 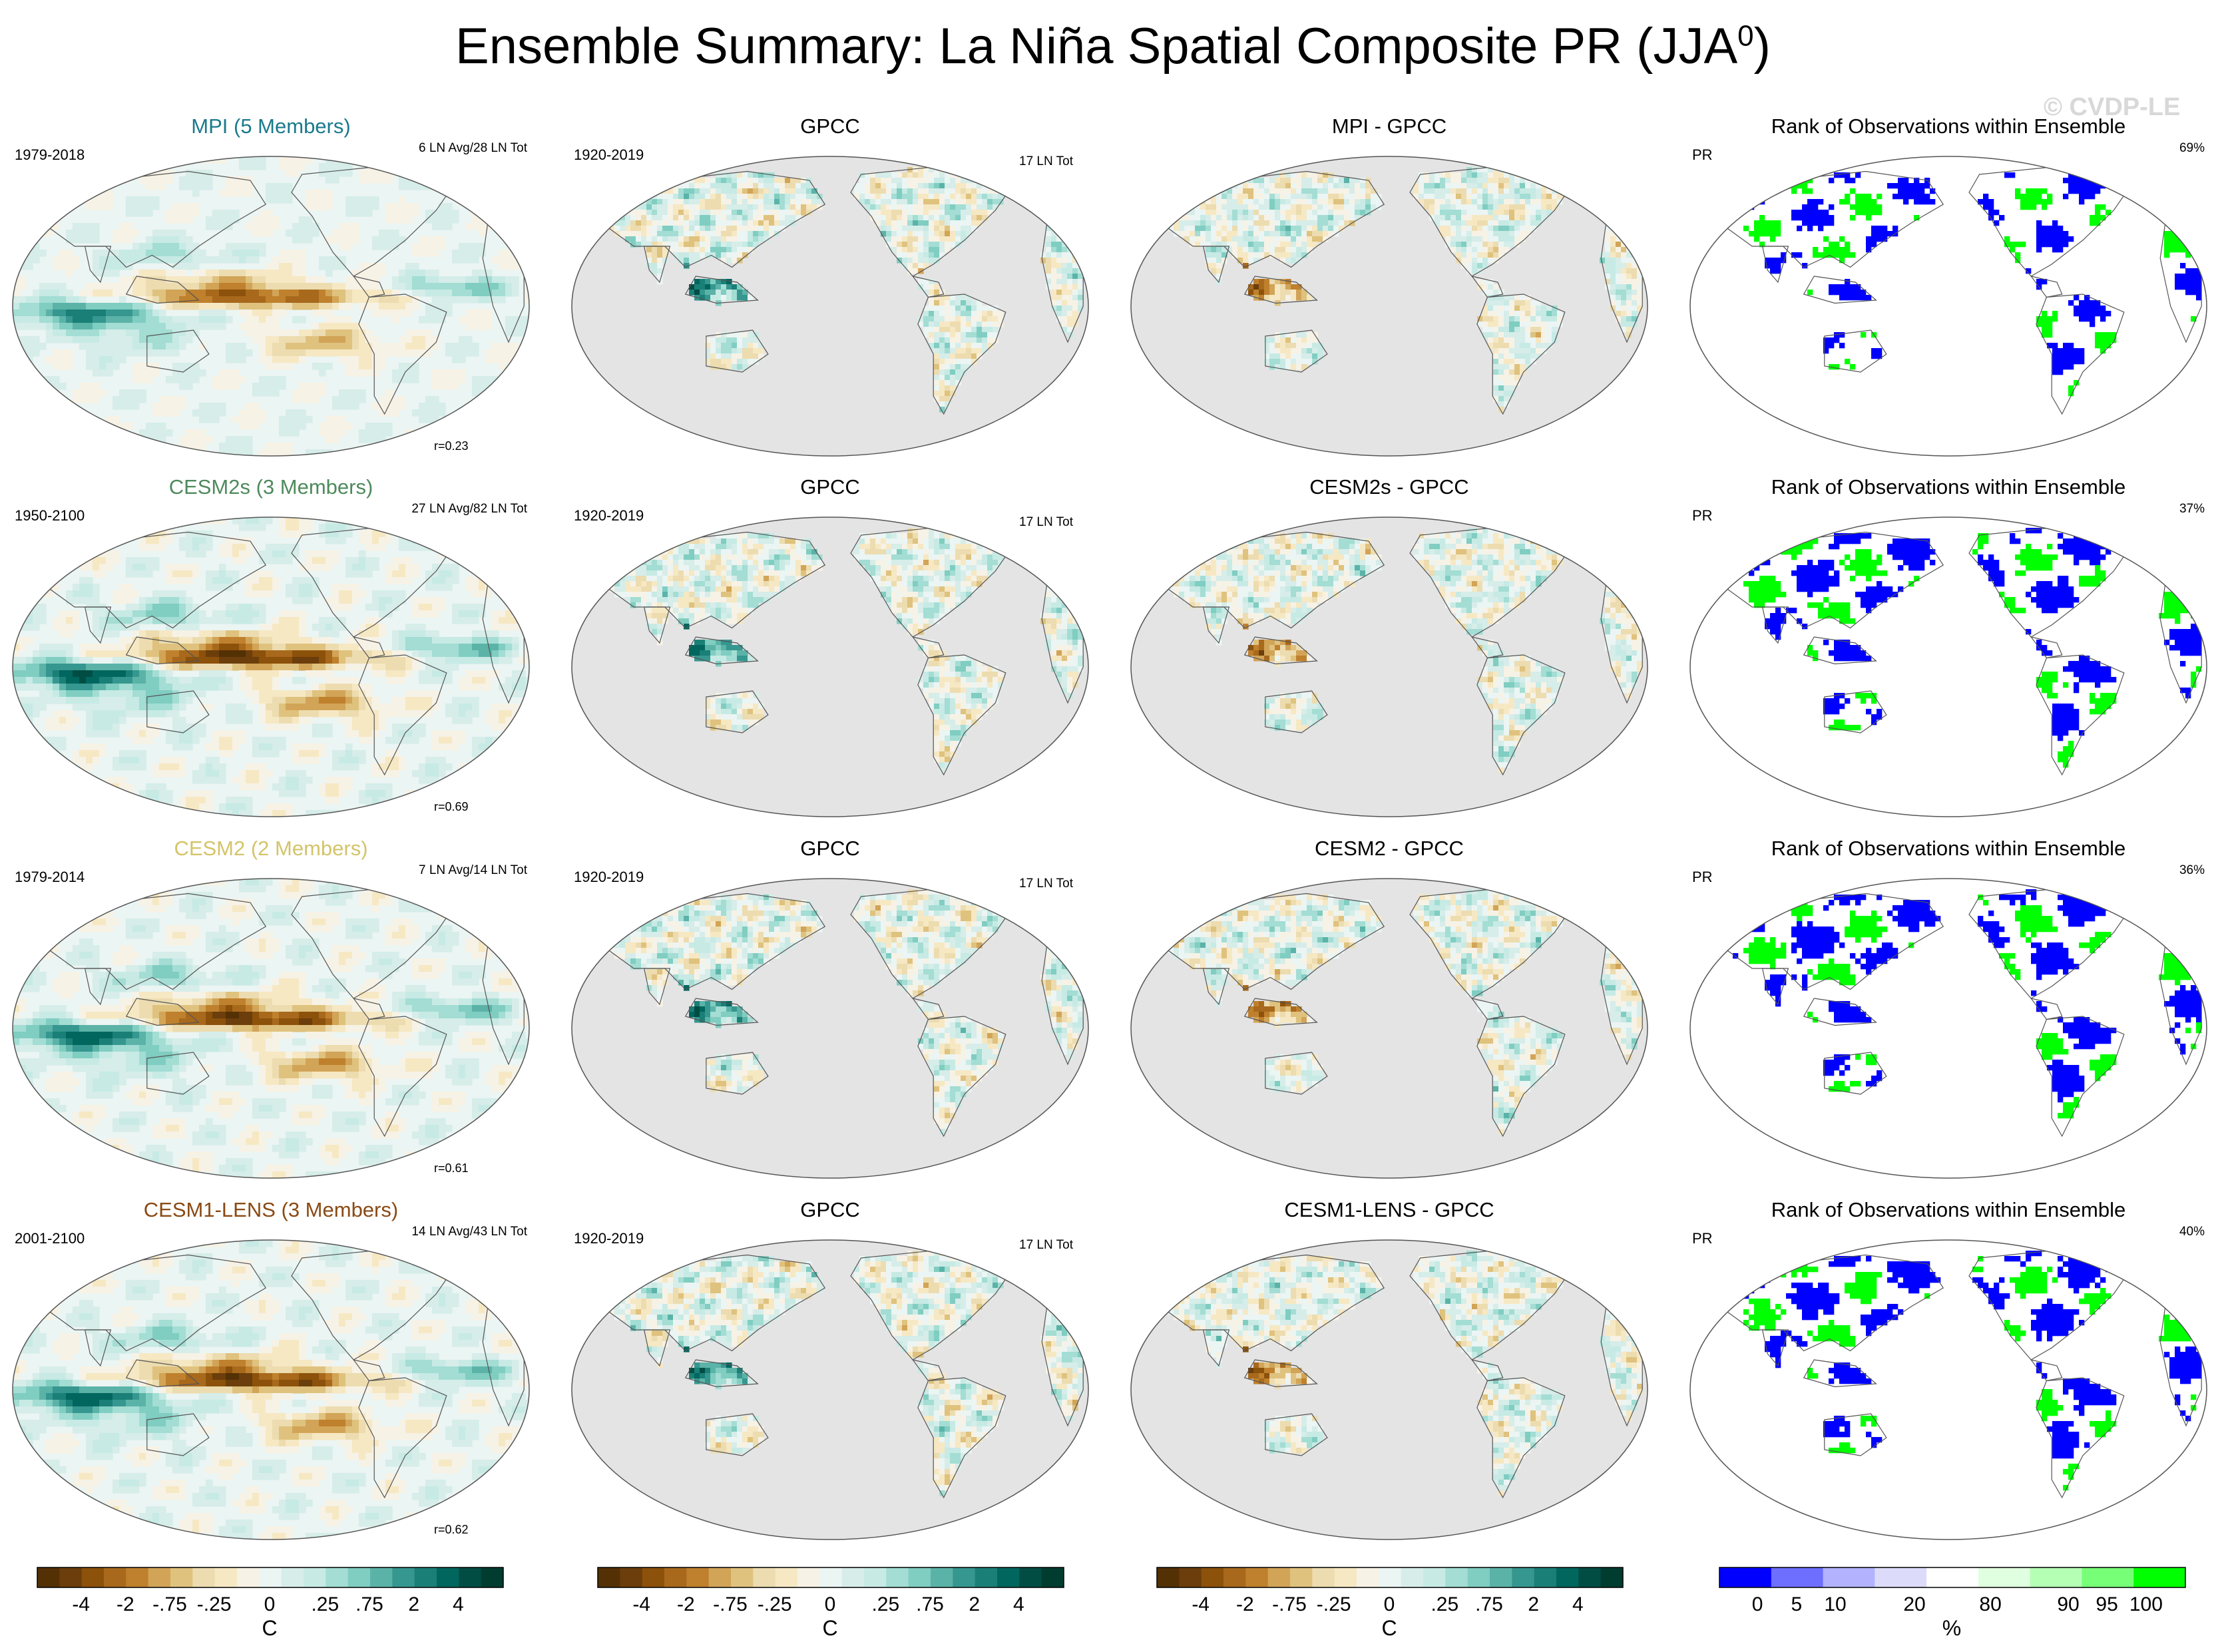 I want to click on event-count: 27 LN Avg/82 LN Tot, so click(x=469, y=509).